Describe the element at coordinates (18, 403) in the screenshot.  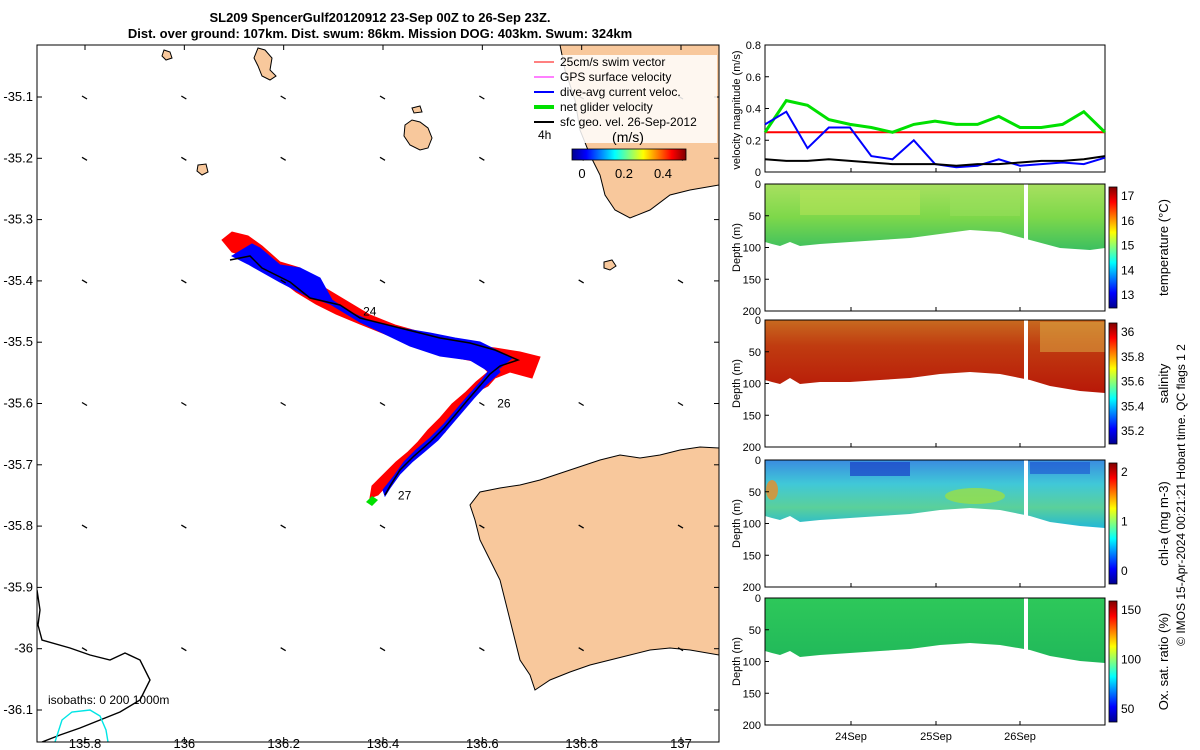
I see `map-y-tick-label: -35.6` at that location.